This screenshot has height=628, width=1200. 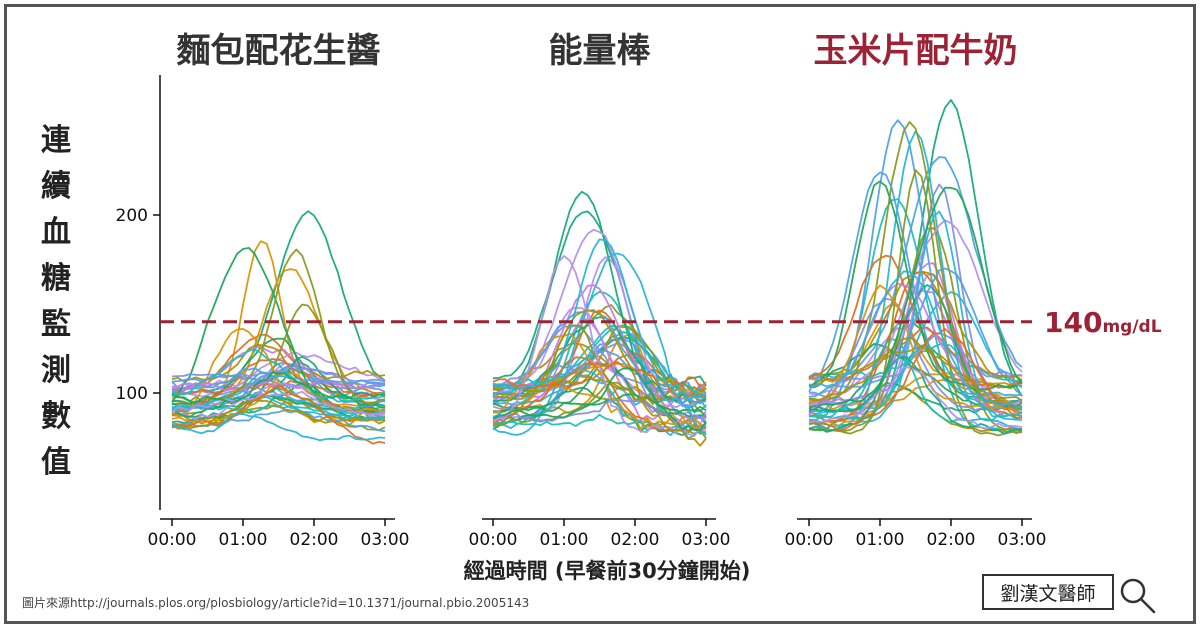 What do you see at coordinates (56, 140) in the screenshot?
I see `y-axis-title-char: 連` at bounding box center [56, 140].